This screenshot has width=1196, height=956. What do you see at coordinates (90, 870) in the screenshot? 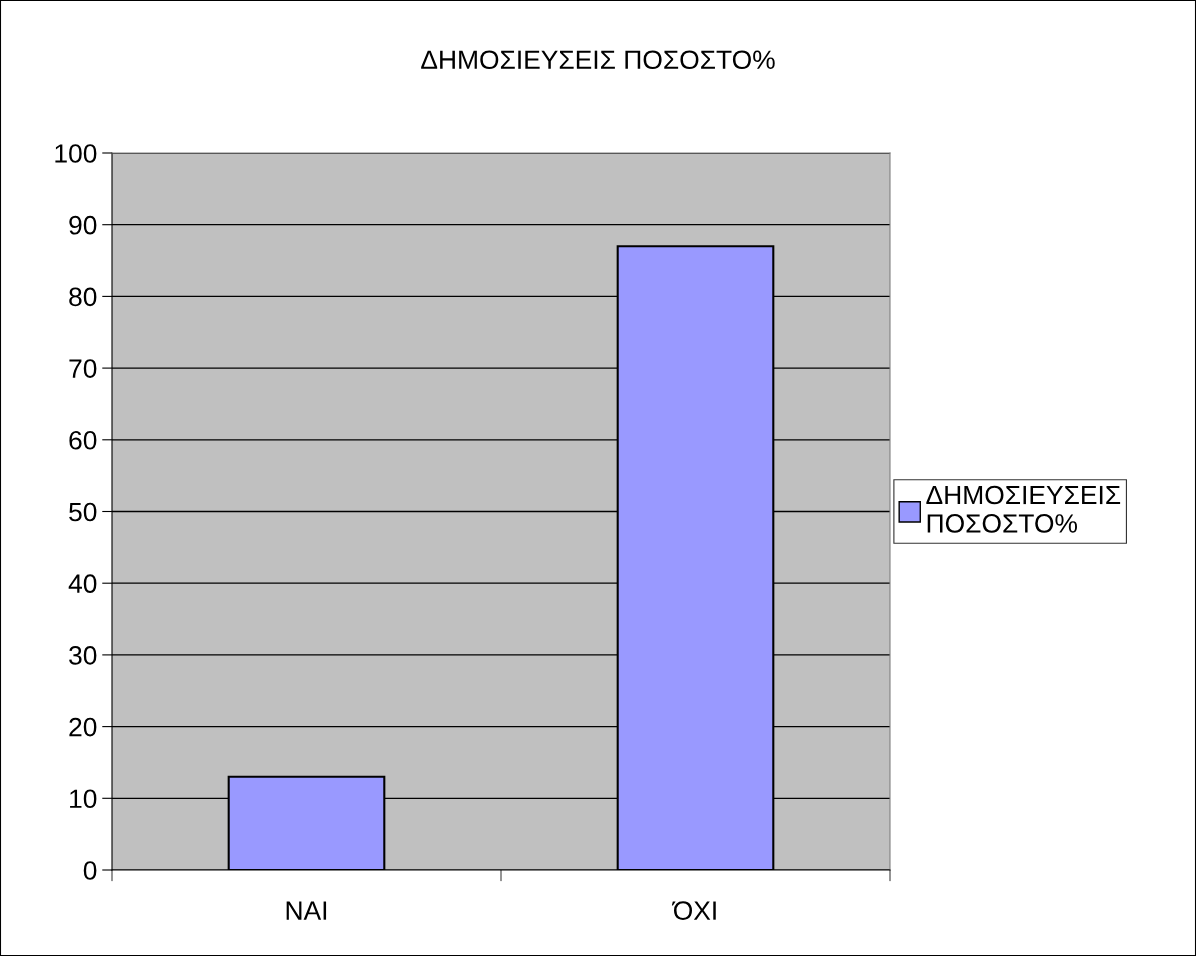
I see `y-tick-label: 0` at bounding box center [90, 870].